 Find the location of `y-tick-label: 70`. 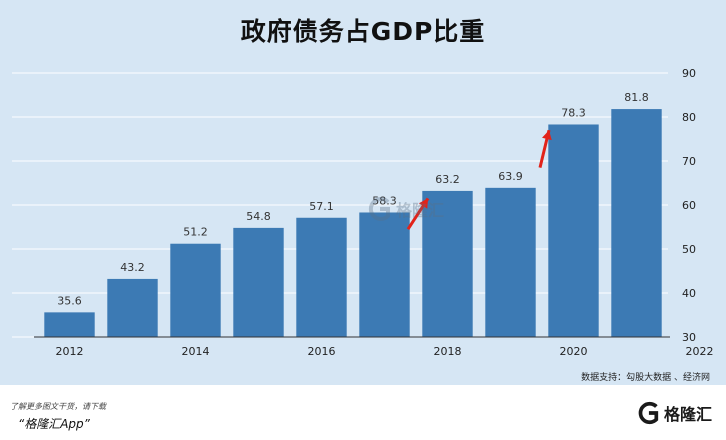

y-tick-label: 70 is located at coordinates (689, 161).